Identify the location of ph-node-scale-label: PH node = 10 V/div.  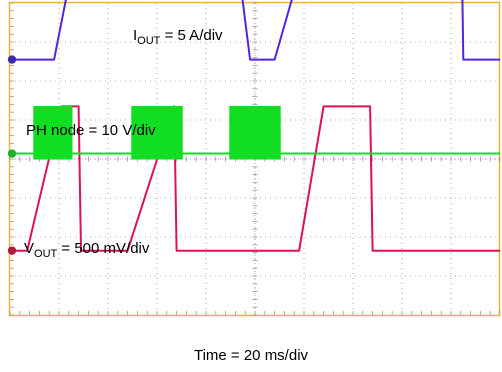
(91, 130).